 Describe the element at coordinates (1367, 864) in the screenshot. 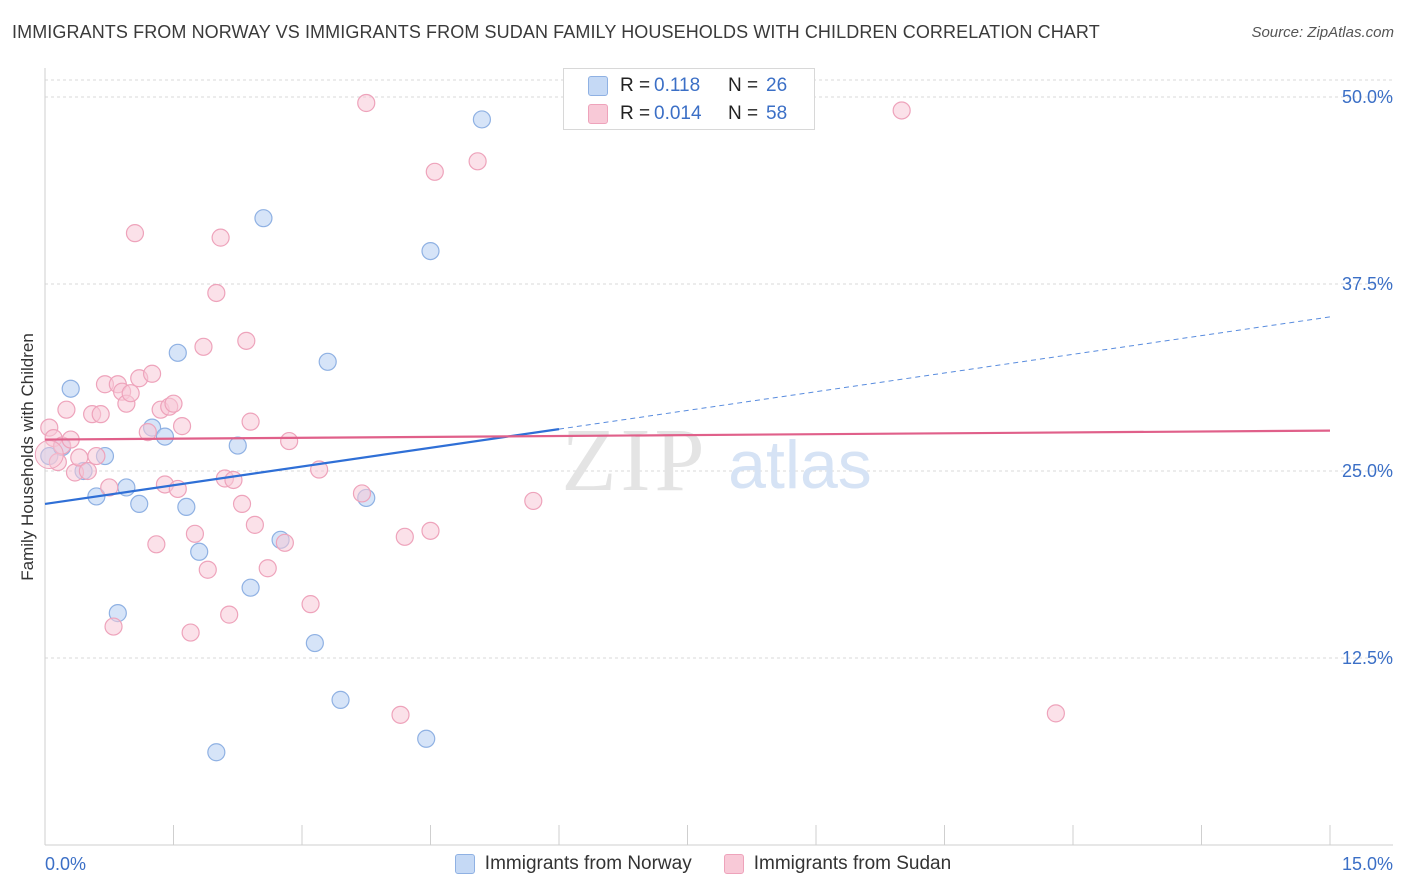

I see `x-tick-label-right: 15.0%` at that location.